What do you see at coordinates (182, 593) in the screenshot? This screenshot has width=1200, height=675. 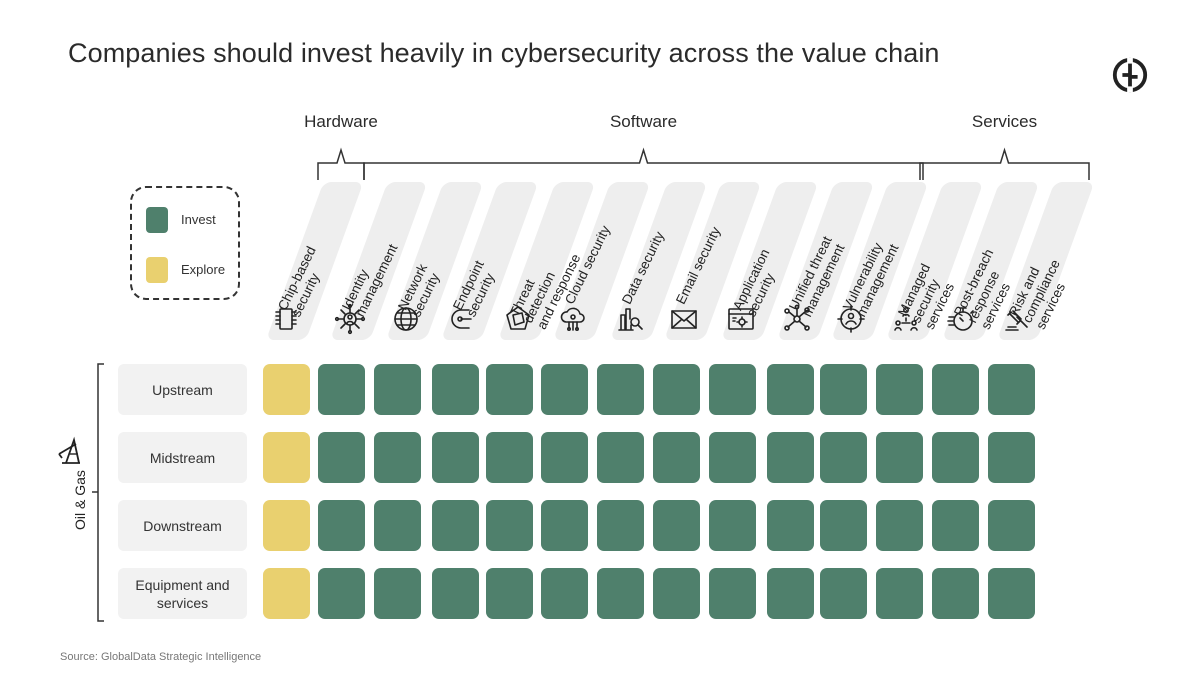 I see `row-label: Equipment and services` at bounding box center [182, 593].